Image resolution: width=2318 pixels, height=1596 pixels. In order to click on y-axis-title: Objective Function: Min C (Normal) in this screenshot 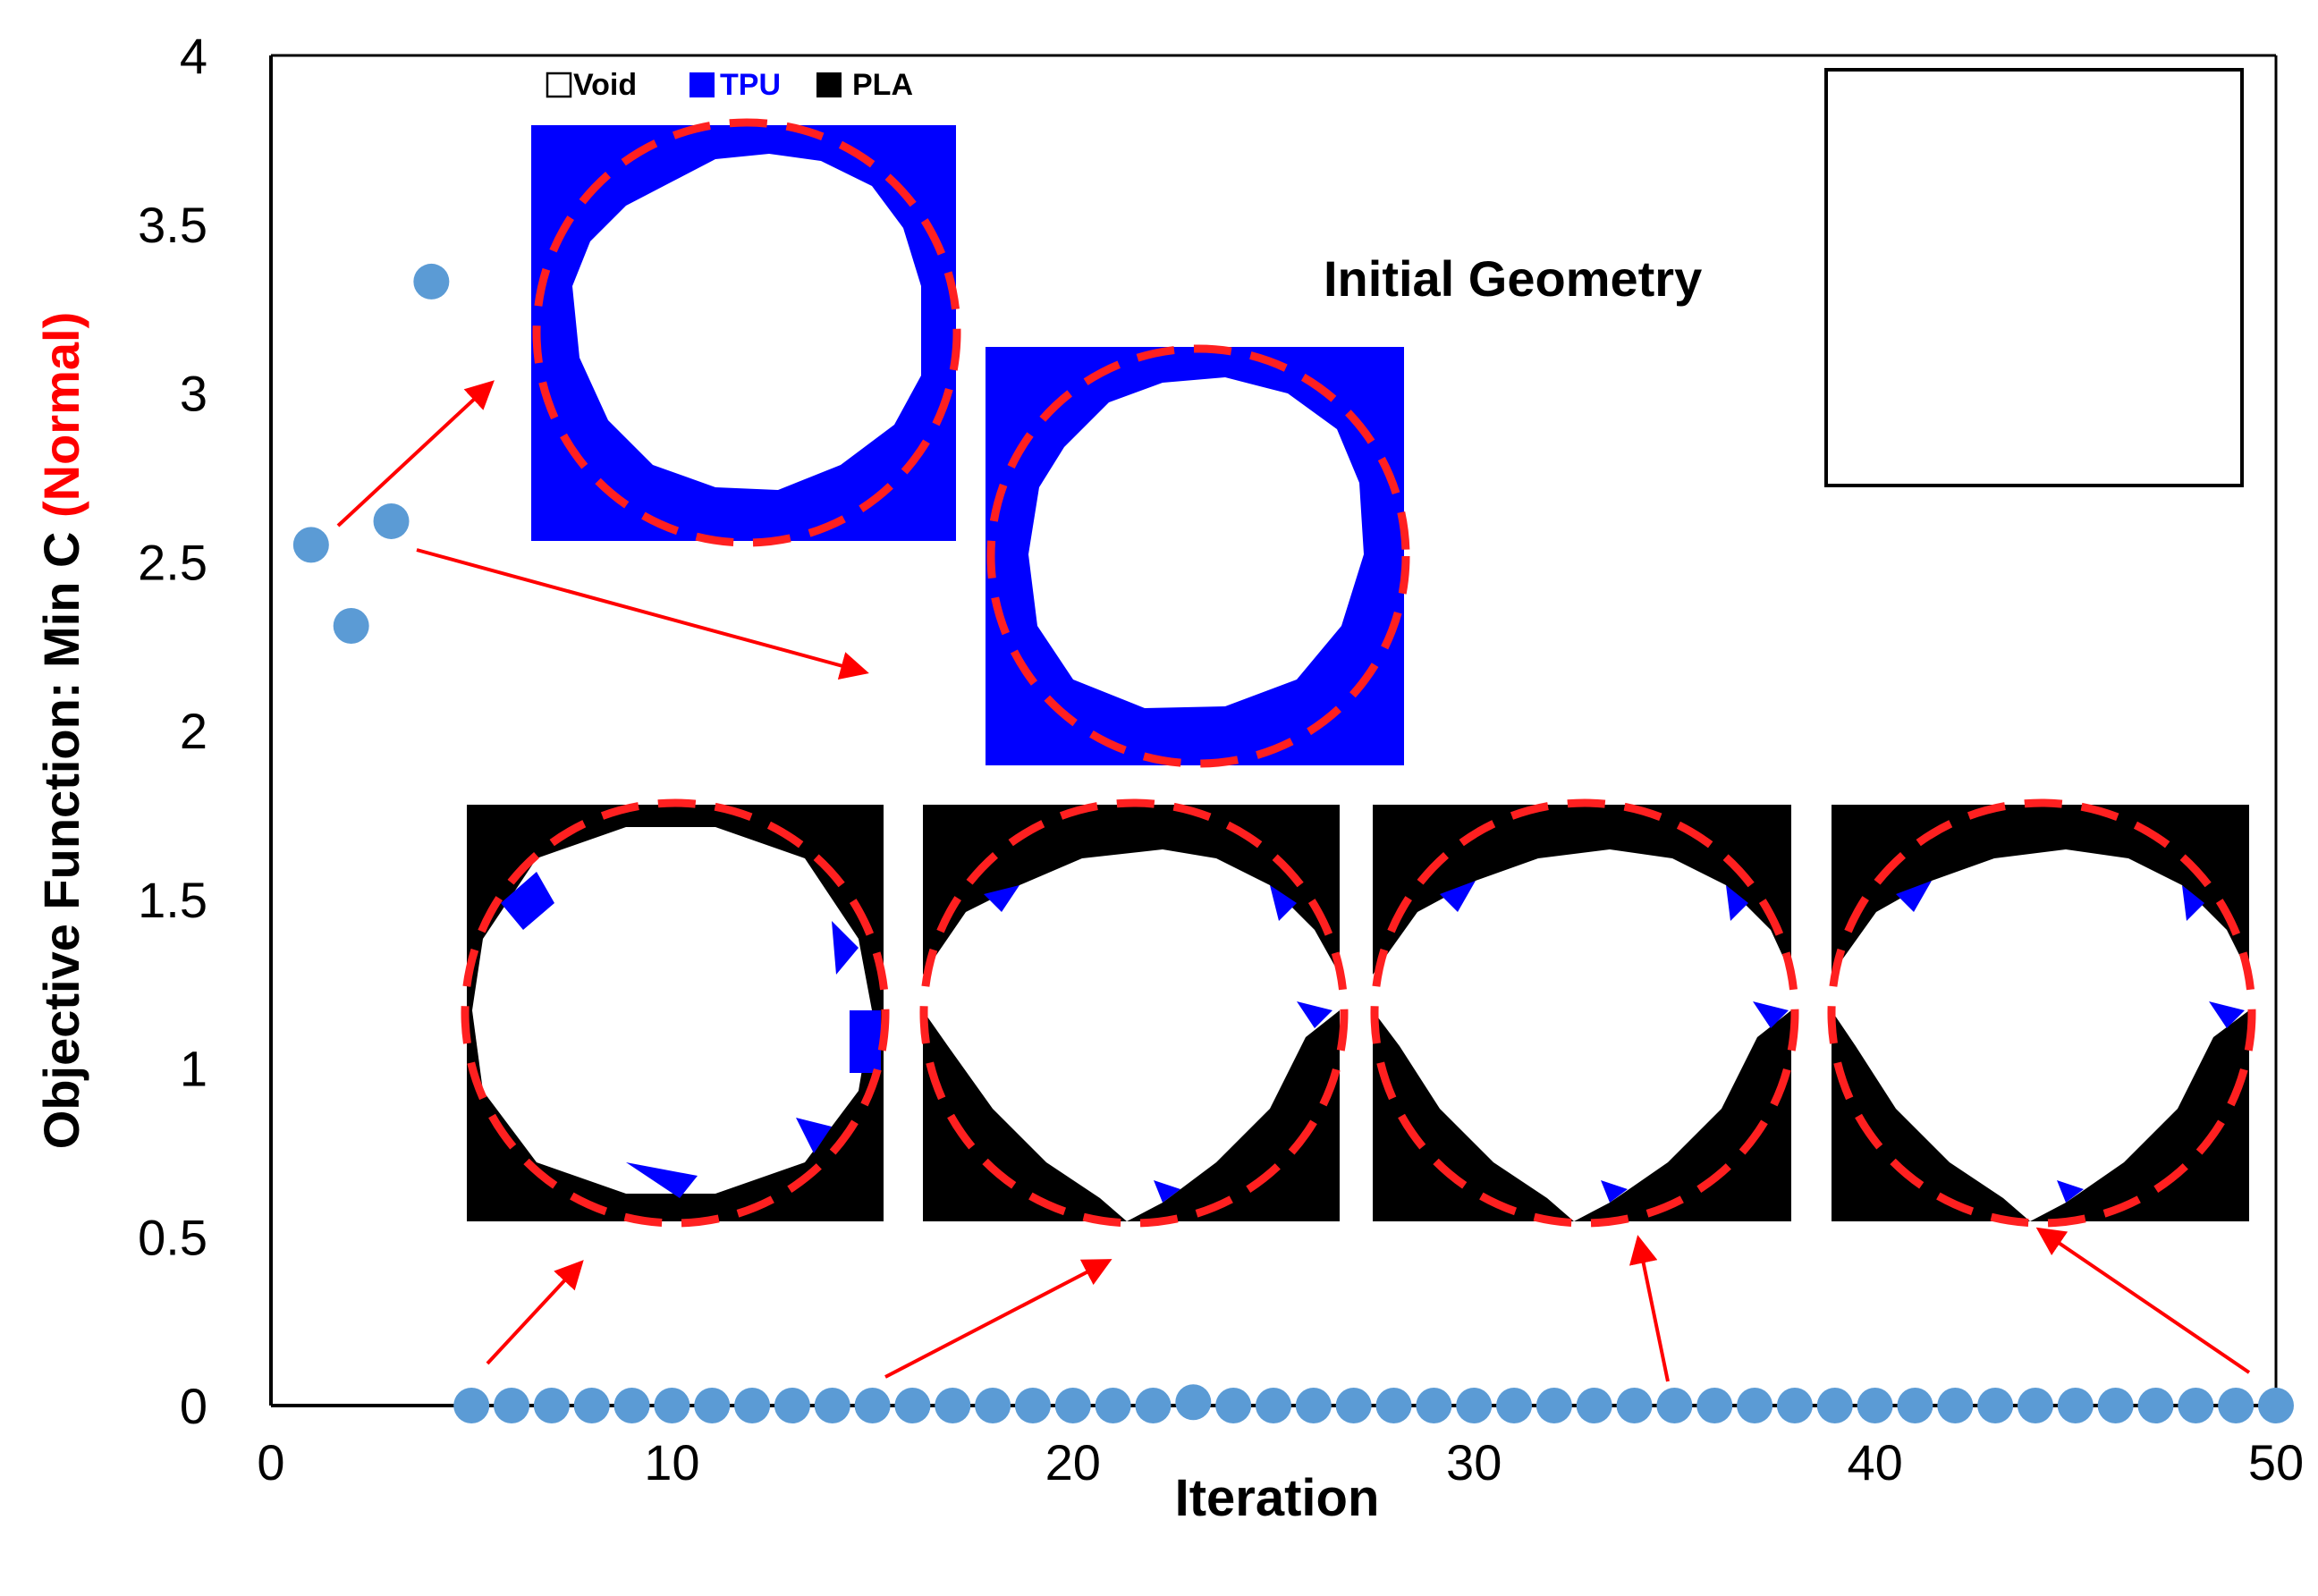, I will do `click(61, 730)`.